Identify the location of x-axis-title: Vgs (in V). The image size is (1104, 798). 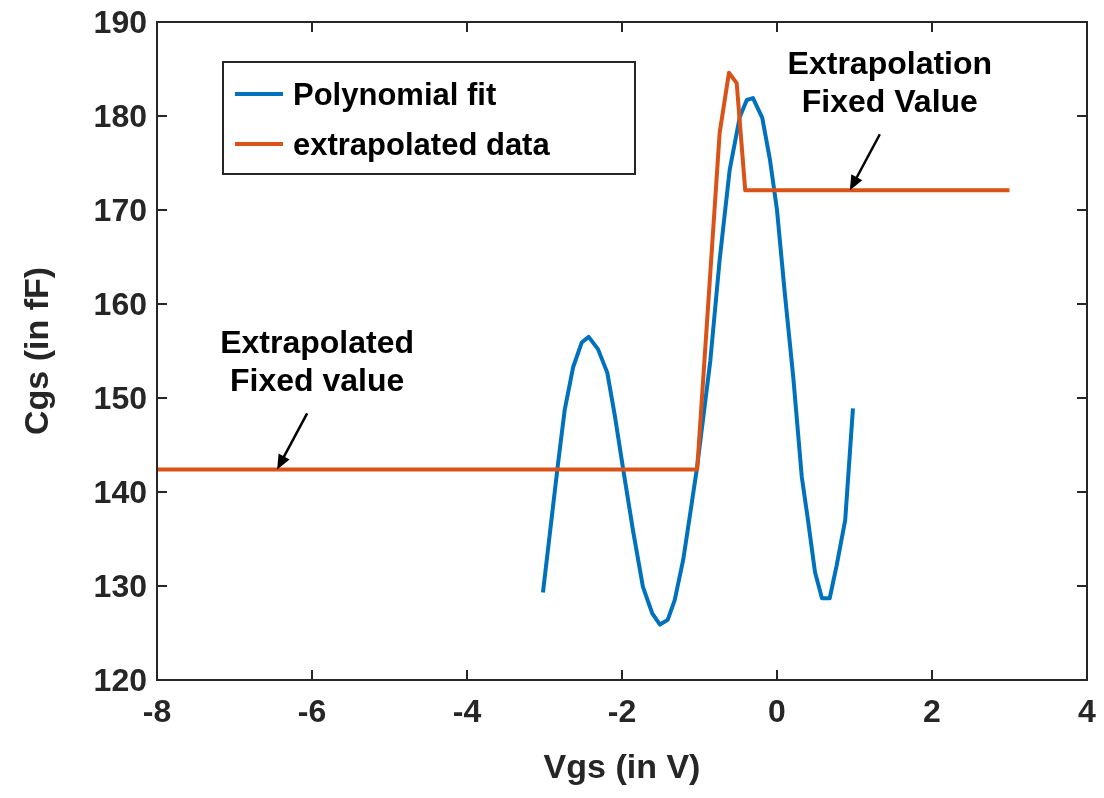
(622, 766).